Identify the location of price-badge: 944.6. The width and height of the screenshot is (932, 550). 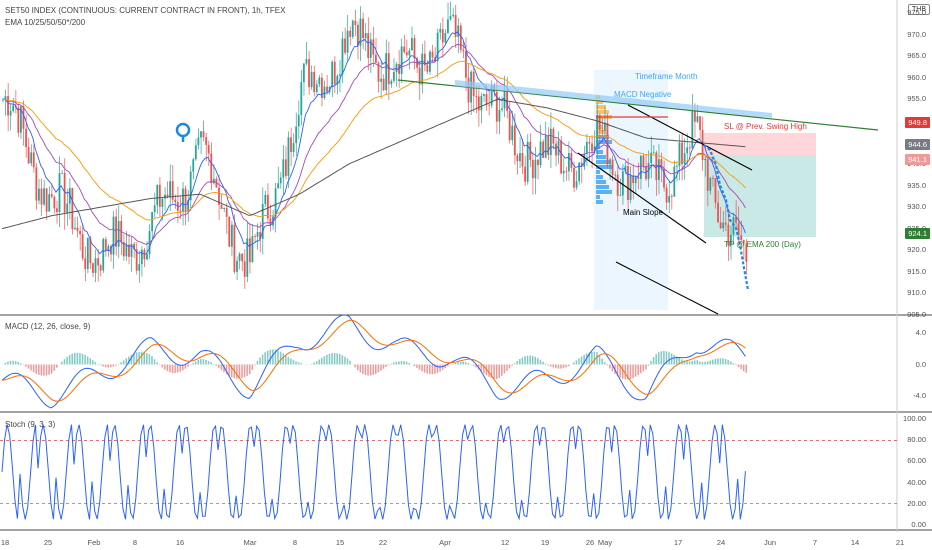
(917, 145).